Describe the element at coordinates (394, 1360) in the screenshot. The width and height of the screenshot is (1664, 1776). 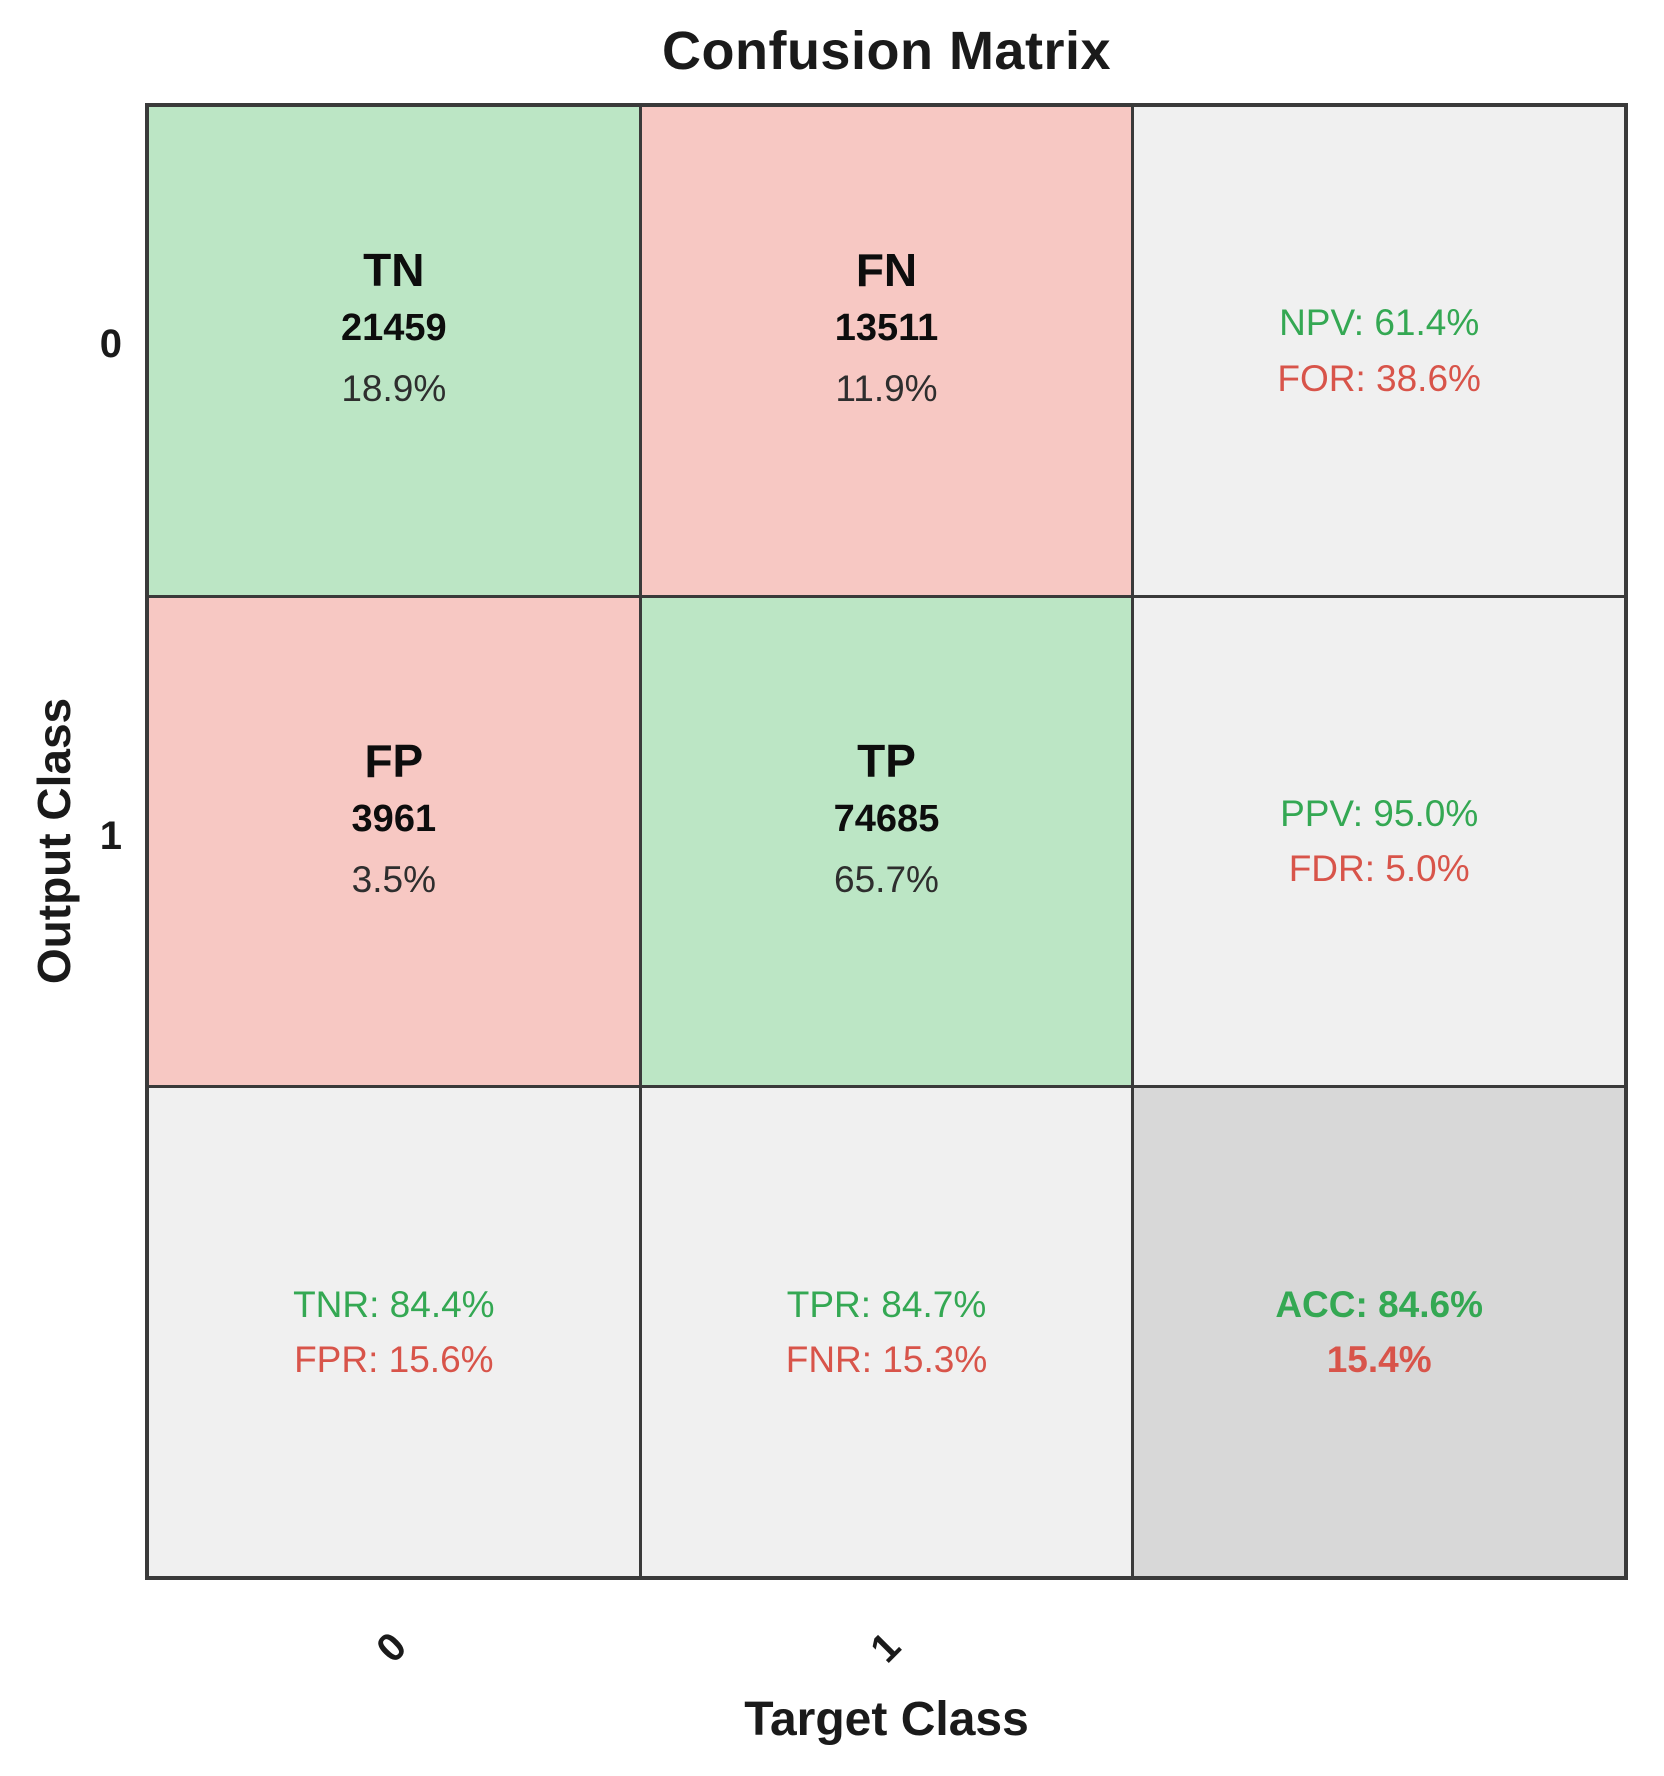
I see `fpr-value: FPR: 15.6%` at that location.